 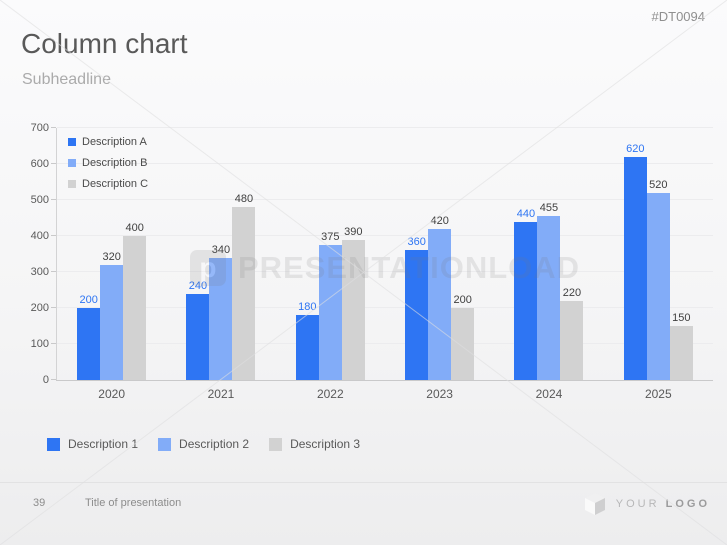 What do you see at coordinates (115, 163) in the screenshot?
I see `chart-legend-label: Description B` at bounding box center [115, 163].